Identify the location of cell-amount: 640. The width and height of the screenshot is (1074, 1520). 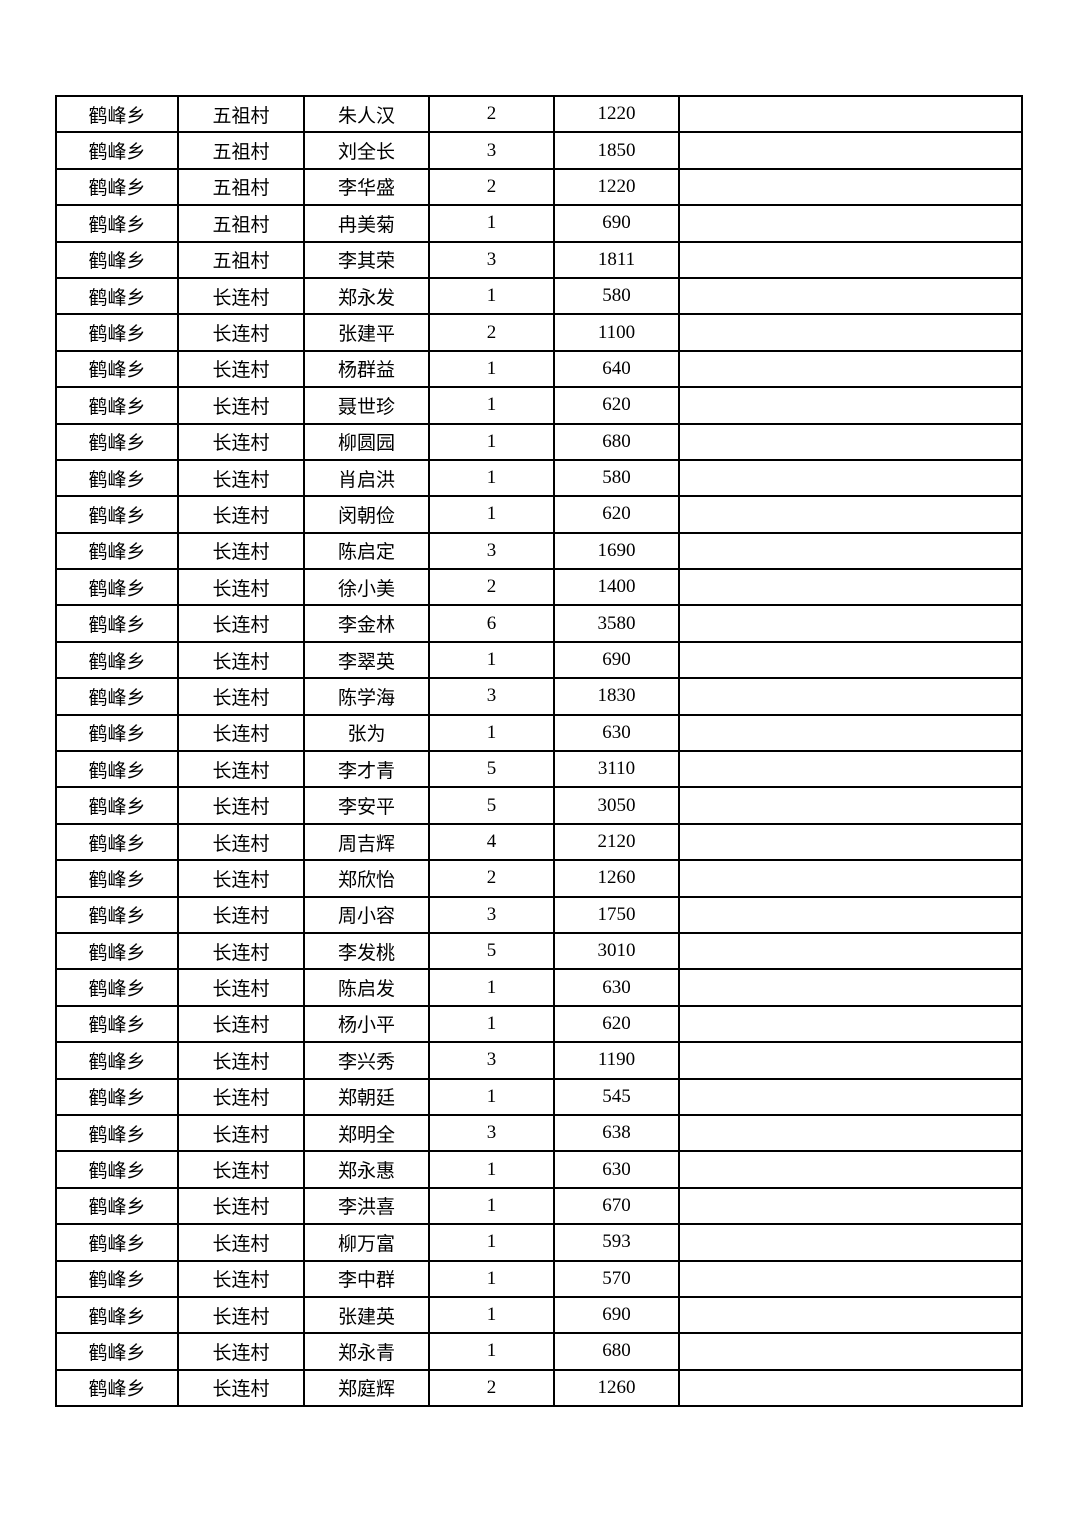
(616, 369).